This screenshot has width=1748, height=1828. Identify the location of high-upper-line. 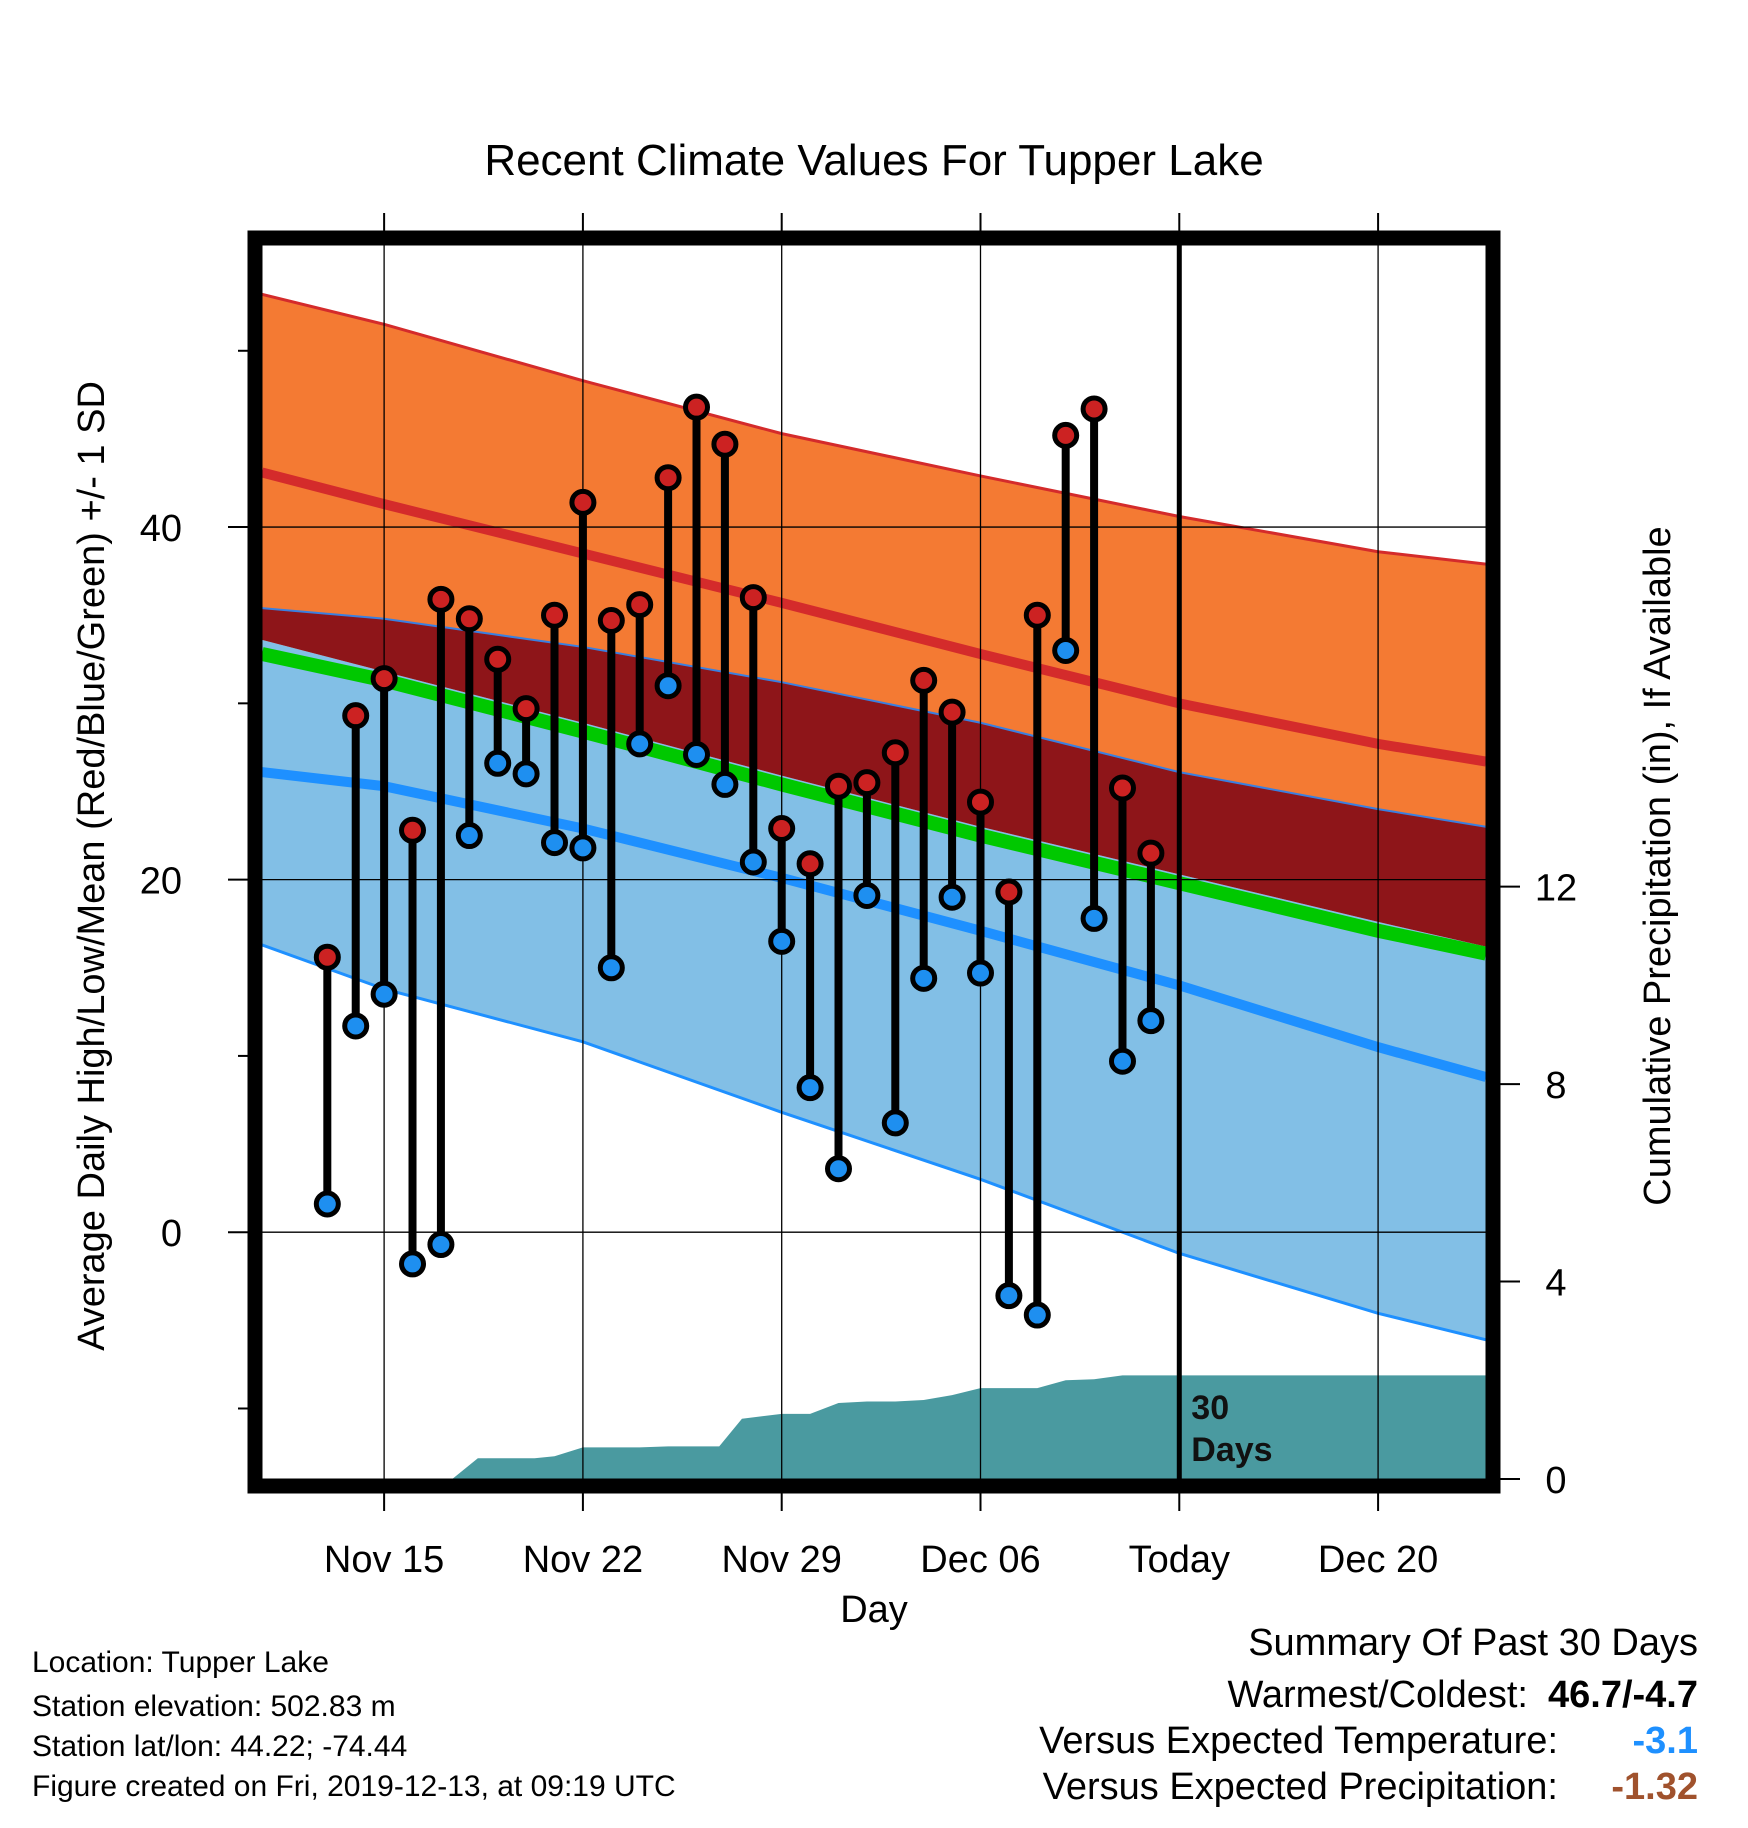
(874, 429).